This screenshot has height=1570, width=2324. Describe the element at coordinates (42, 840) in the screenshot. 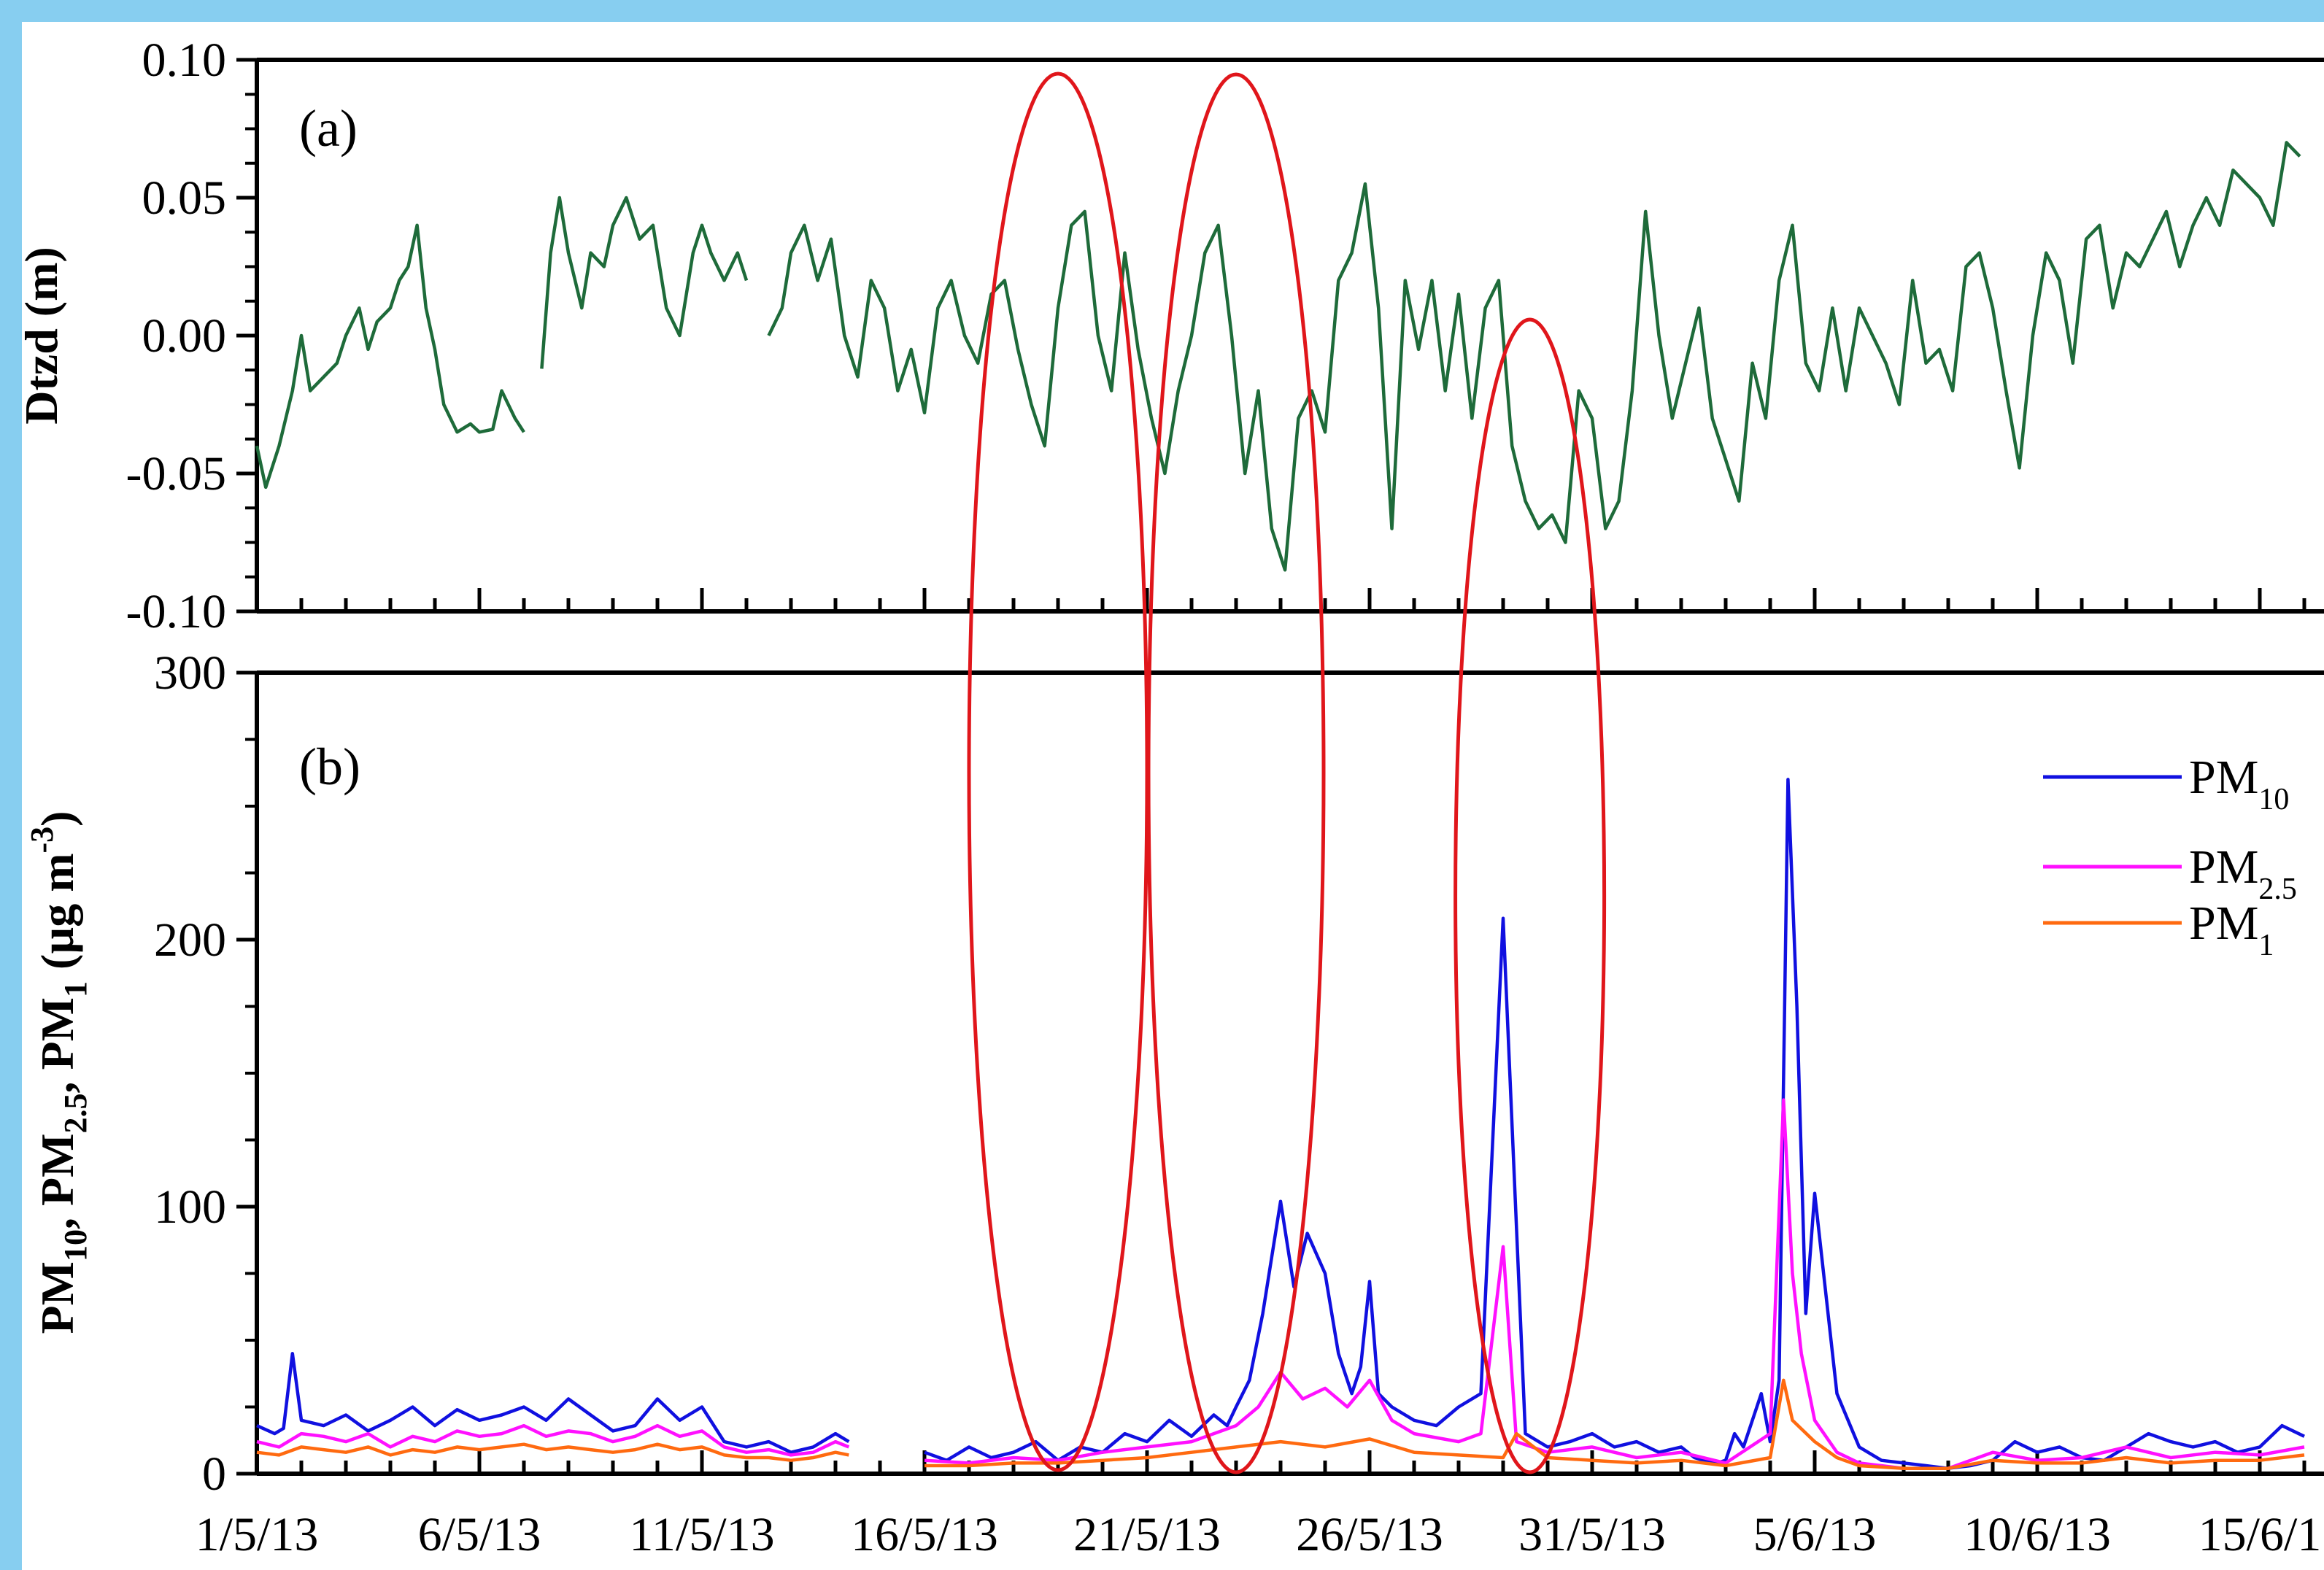

I see `y-label-part: -3` at that location.